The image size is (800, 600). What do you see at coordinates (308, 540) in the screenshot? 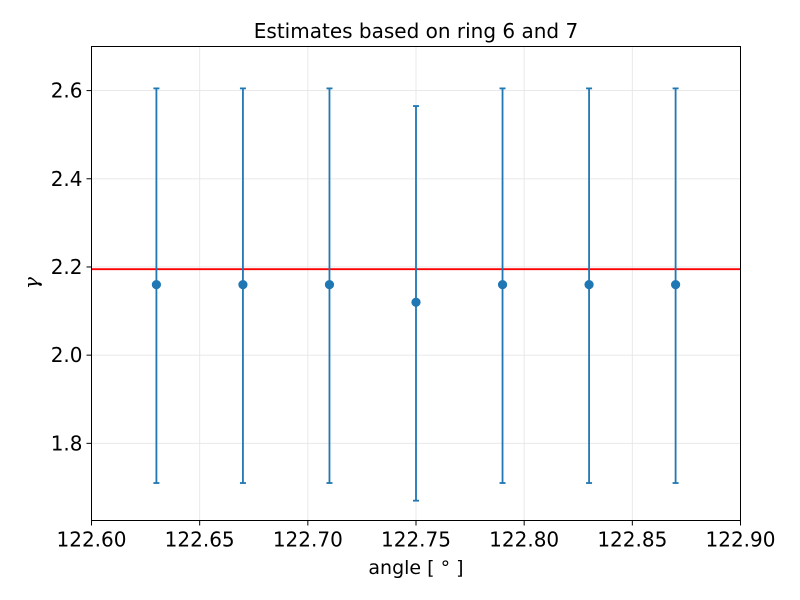
I see `x-tick-label: 122.70` at bounding box center [308, 540].